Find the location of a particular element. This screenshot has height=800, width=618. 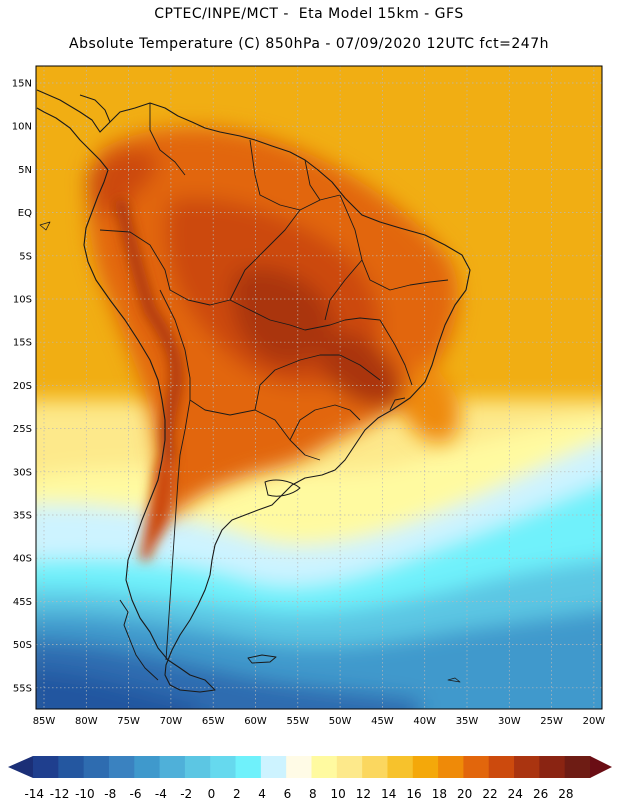

lat-label: 55S is located at coordinates (22, 688).